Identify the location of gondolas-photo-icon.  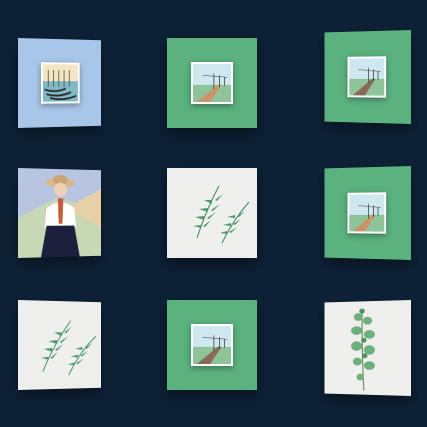
(60, 83).